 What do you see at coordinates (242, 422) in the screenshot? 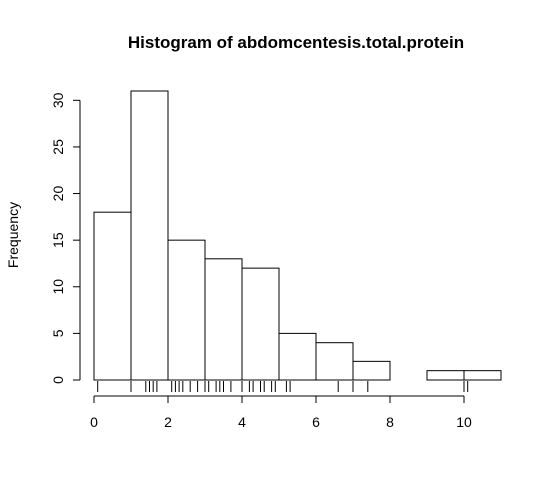
I see `x-tick-label: 4` at bounding box center [242, 422].